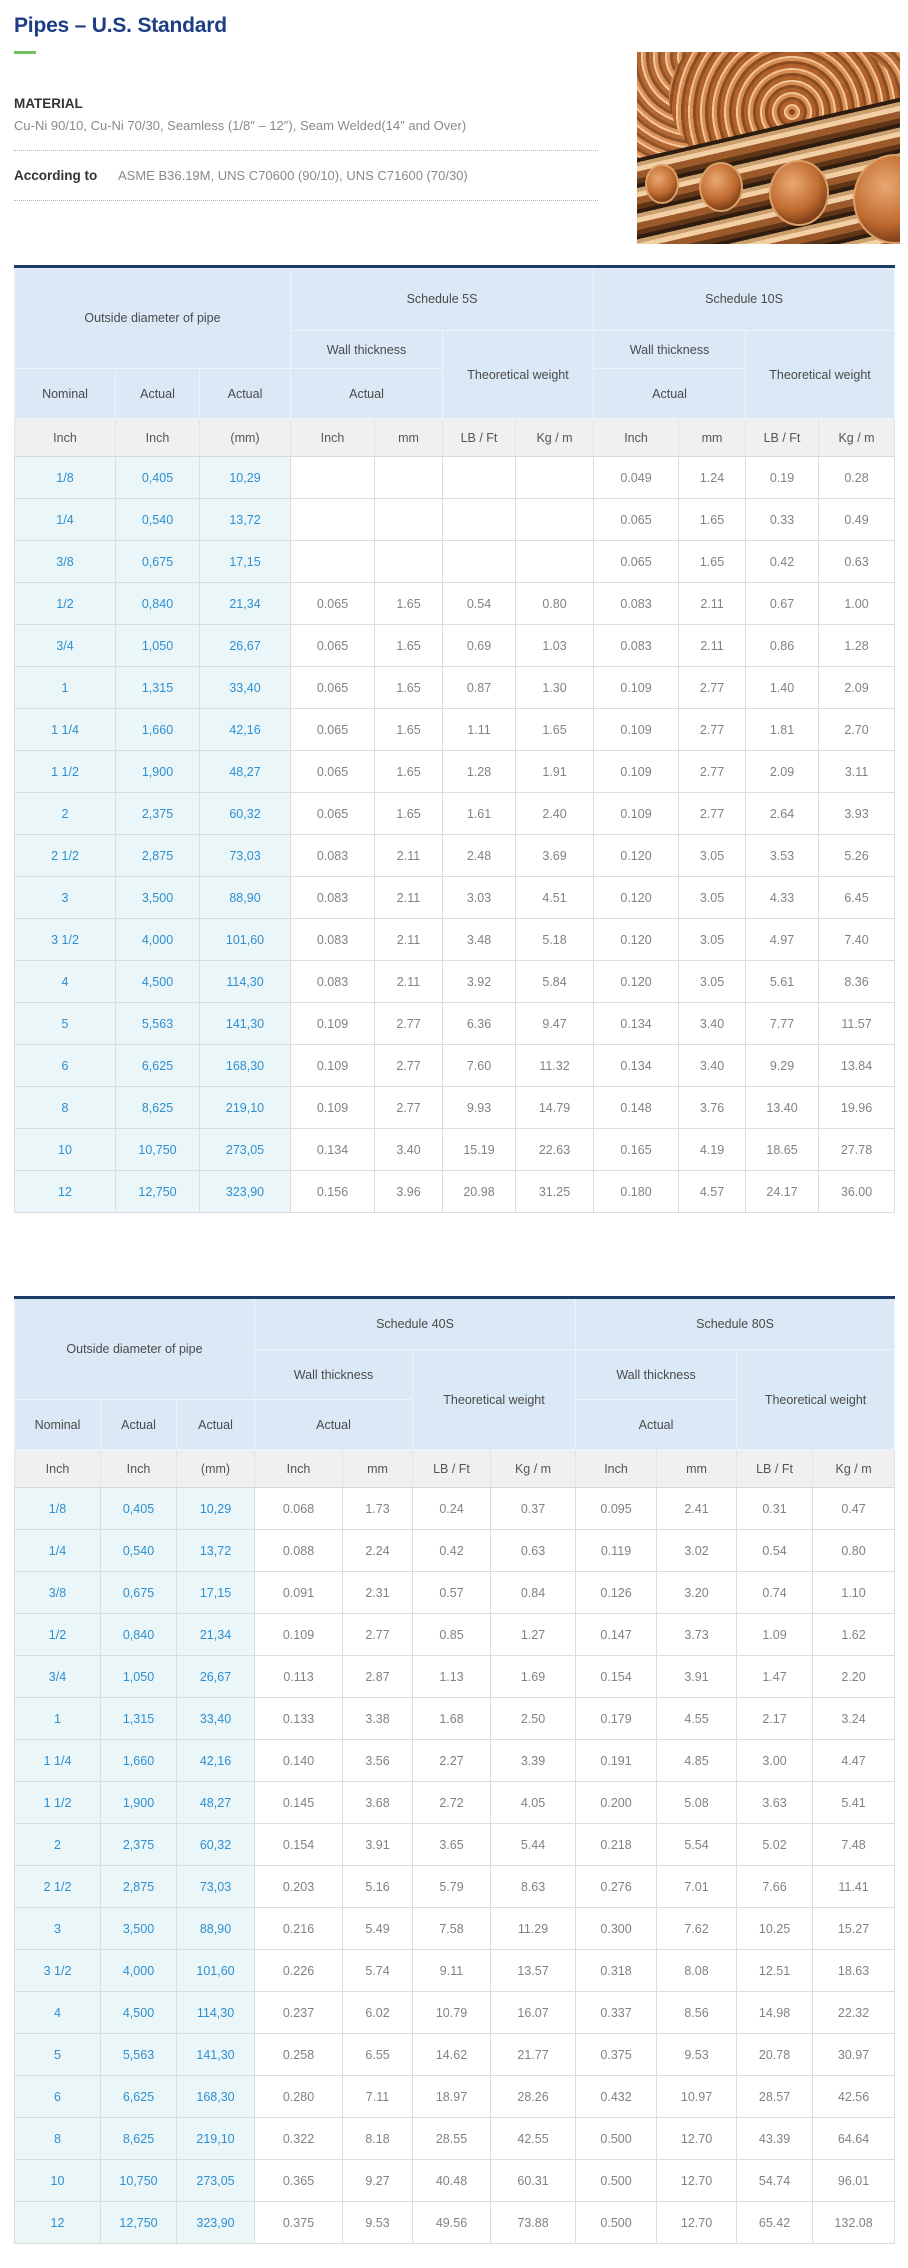 Image resolution: width=908 pixels, height=2268 pixels. Describe the element at coordinates (245, 771) in the screenshot. I see `data-cell: 48,27` at that location.